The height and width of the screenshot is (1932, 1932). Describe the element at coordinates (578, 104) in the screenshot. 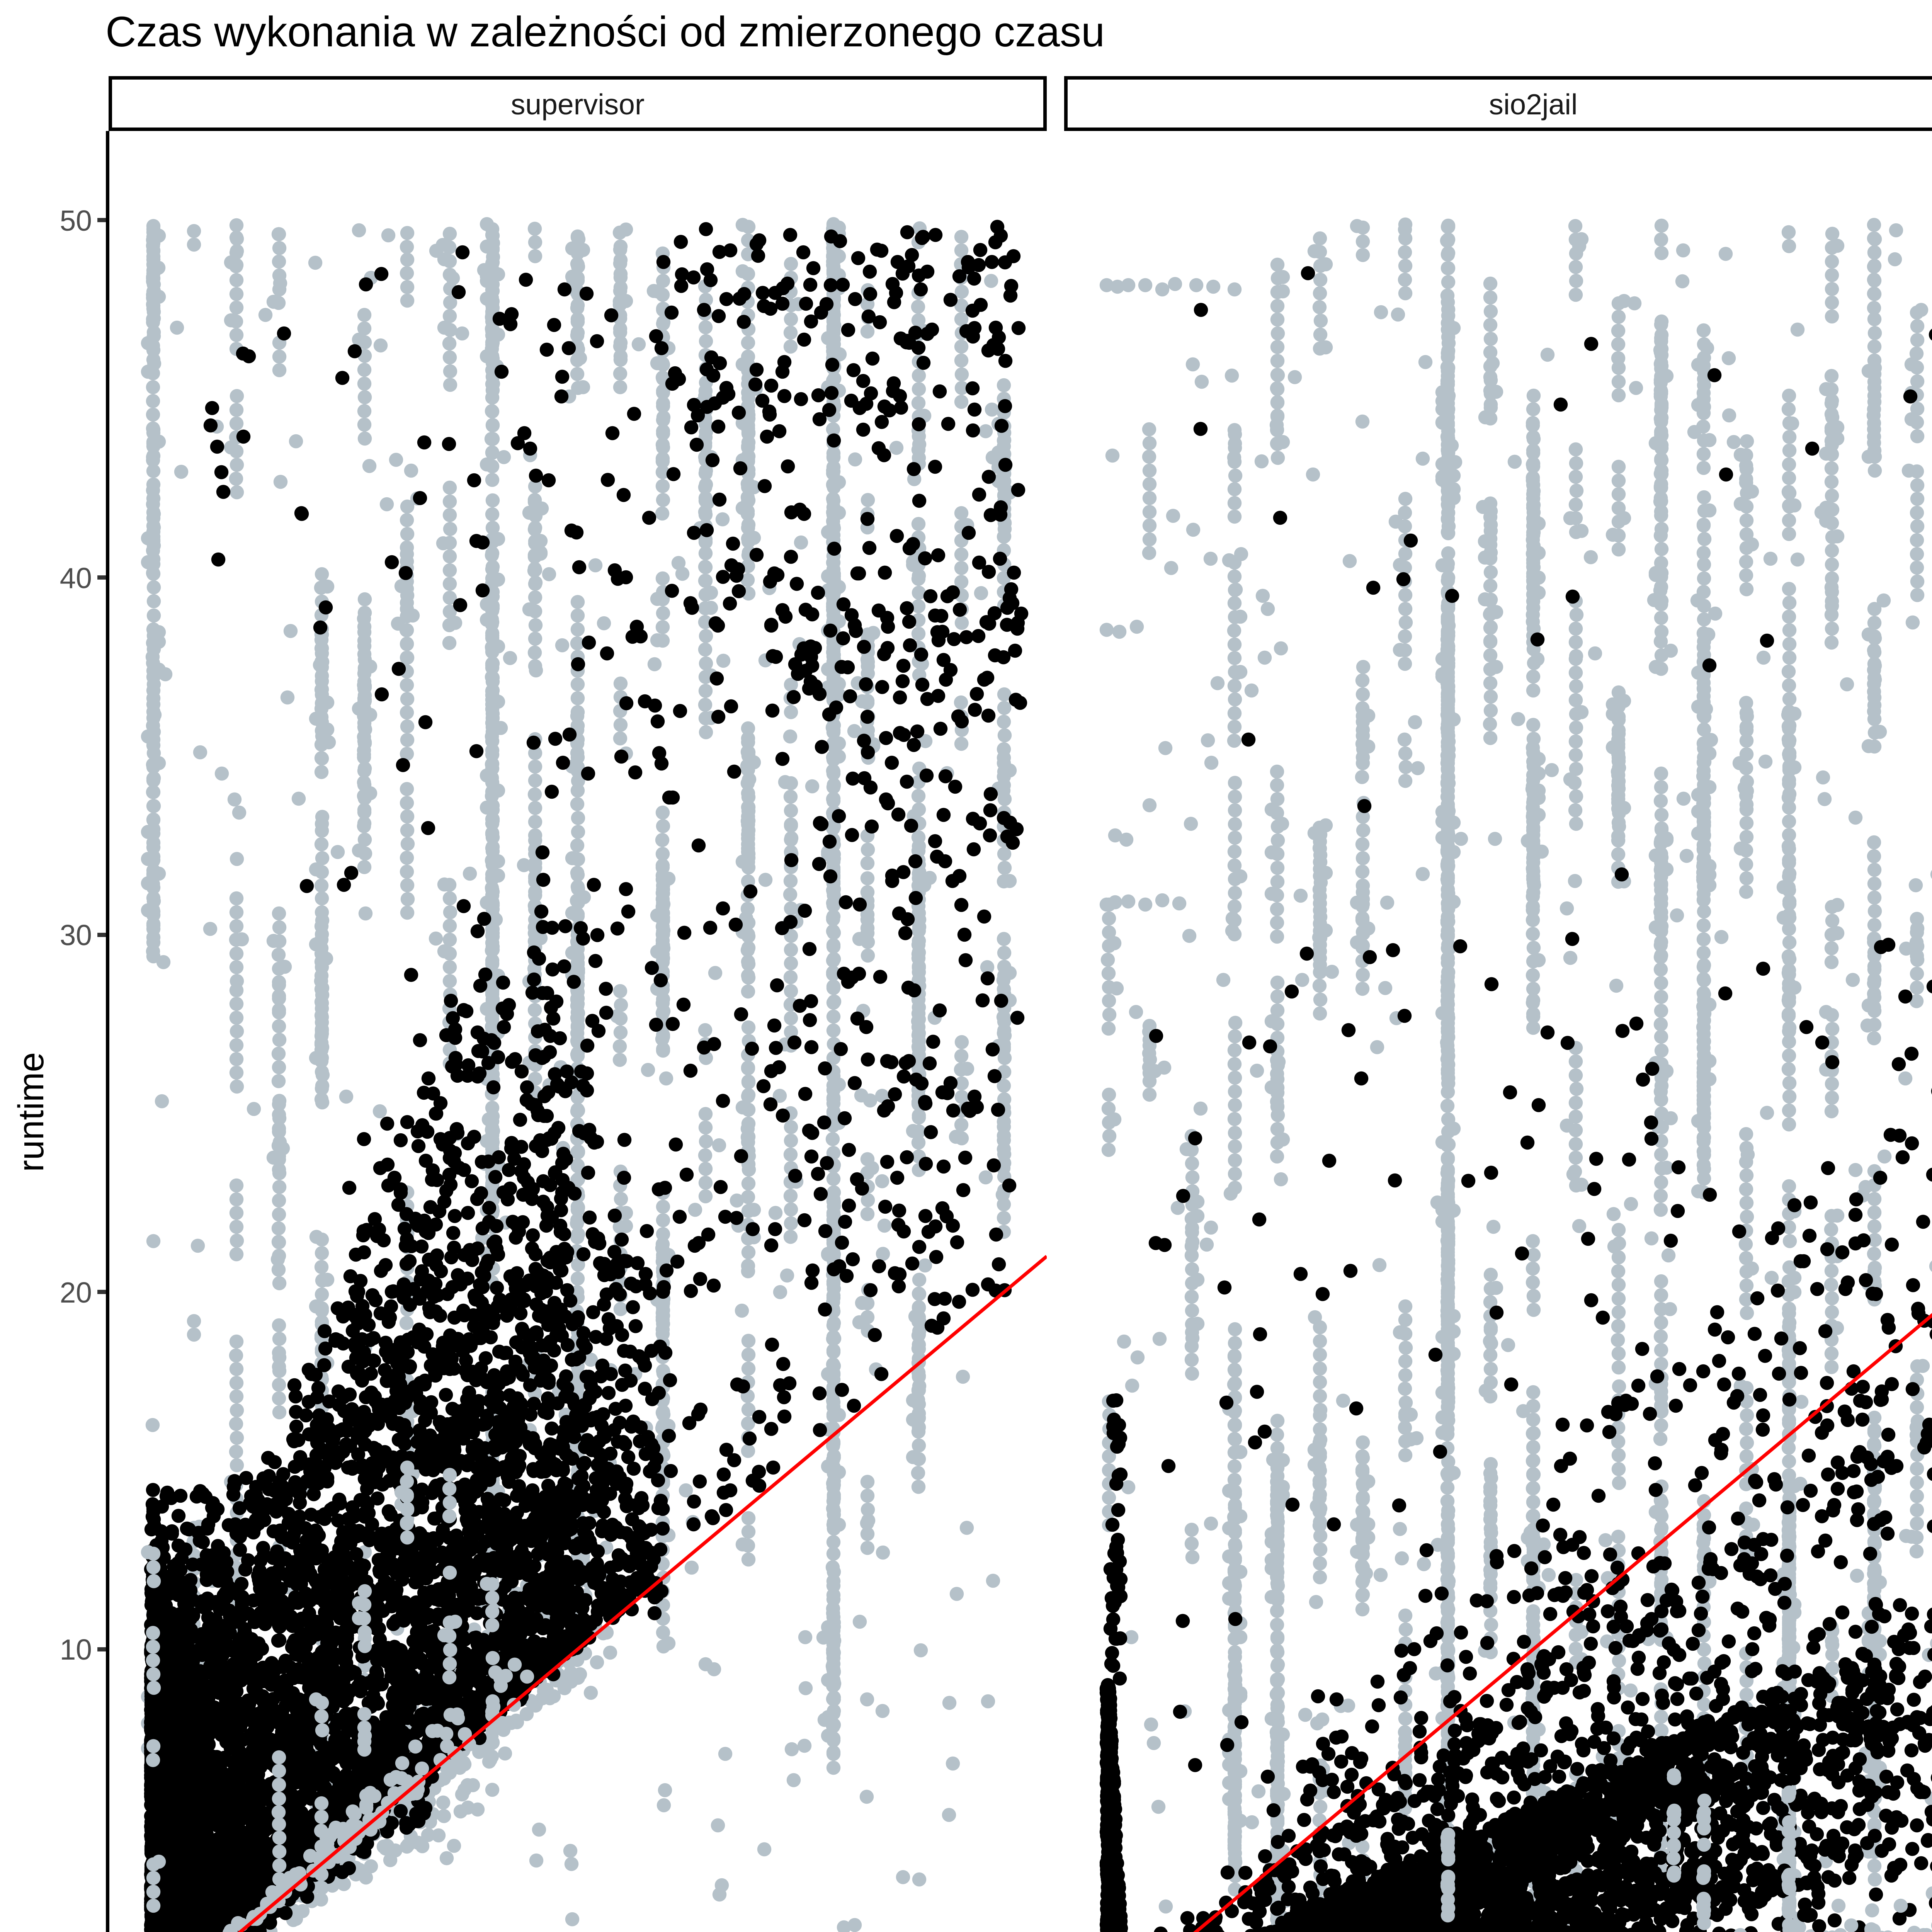

I see `svg-text: supervisor` at that location.